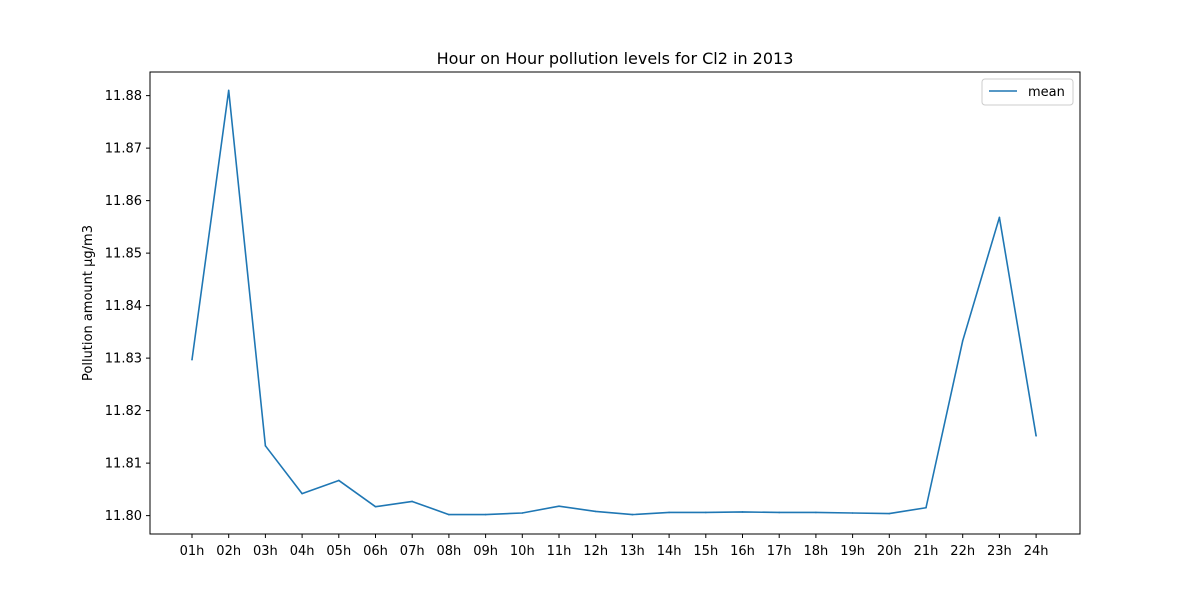 The width and height of the screenshot is (1200, 600). I want to click on x-tick-label: 06h, so click(375, 551).